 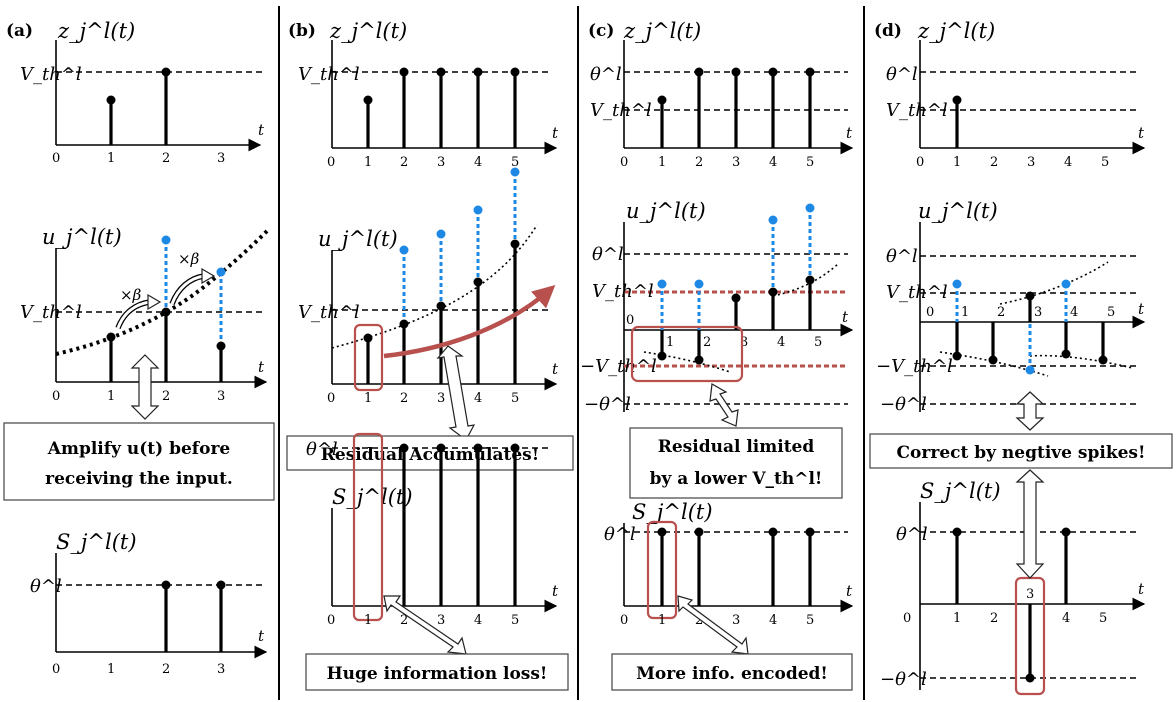 What do you see at coordinates (19, 31) in the screenshot?
I see `panel-a-label: (a)` at bounding box center [19, 31].